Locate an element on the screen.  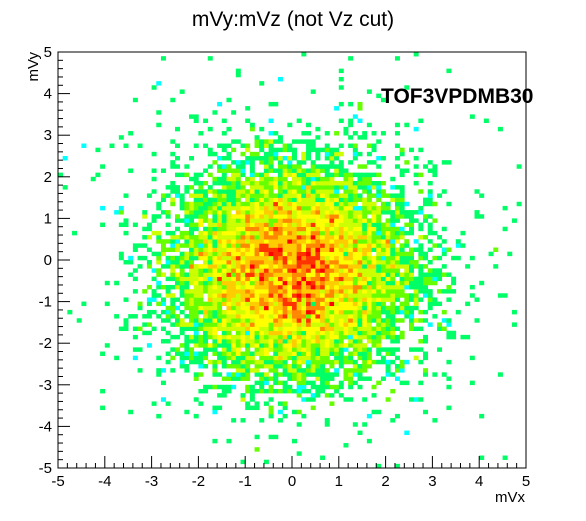
y-tick-label: 4 is located at coordinates (48, 94).